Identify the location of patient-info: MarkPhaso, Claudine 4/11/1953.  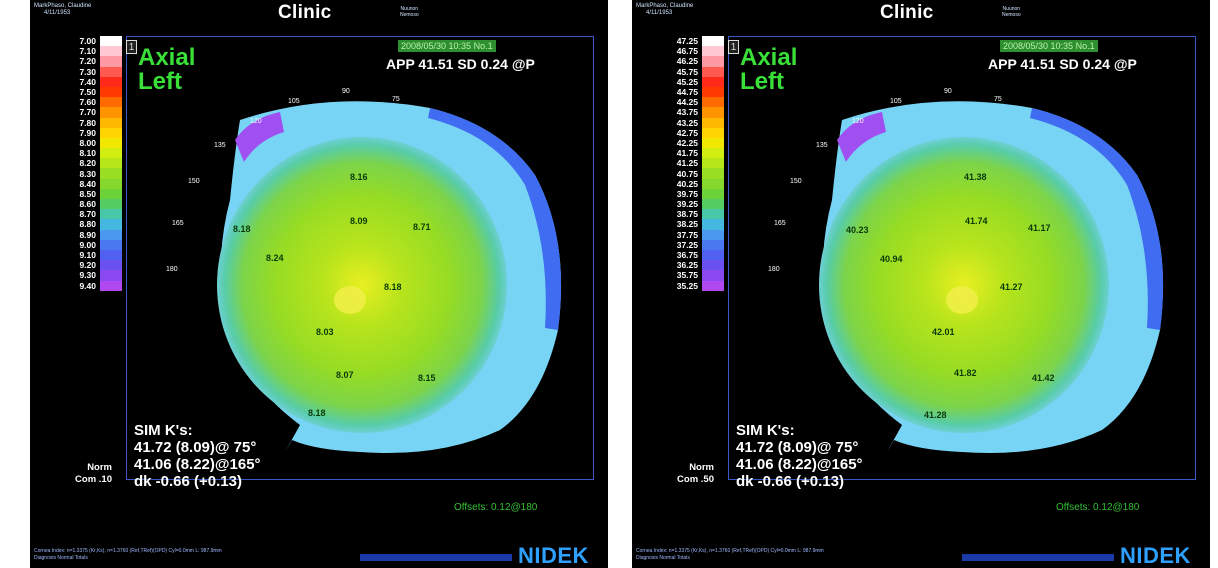
(664, 10).